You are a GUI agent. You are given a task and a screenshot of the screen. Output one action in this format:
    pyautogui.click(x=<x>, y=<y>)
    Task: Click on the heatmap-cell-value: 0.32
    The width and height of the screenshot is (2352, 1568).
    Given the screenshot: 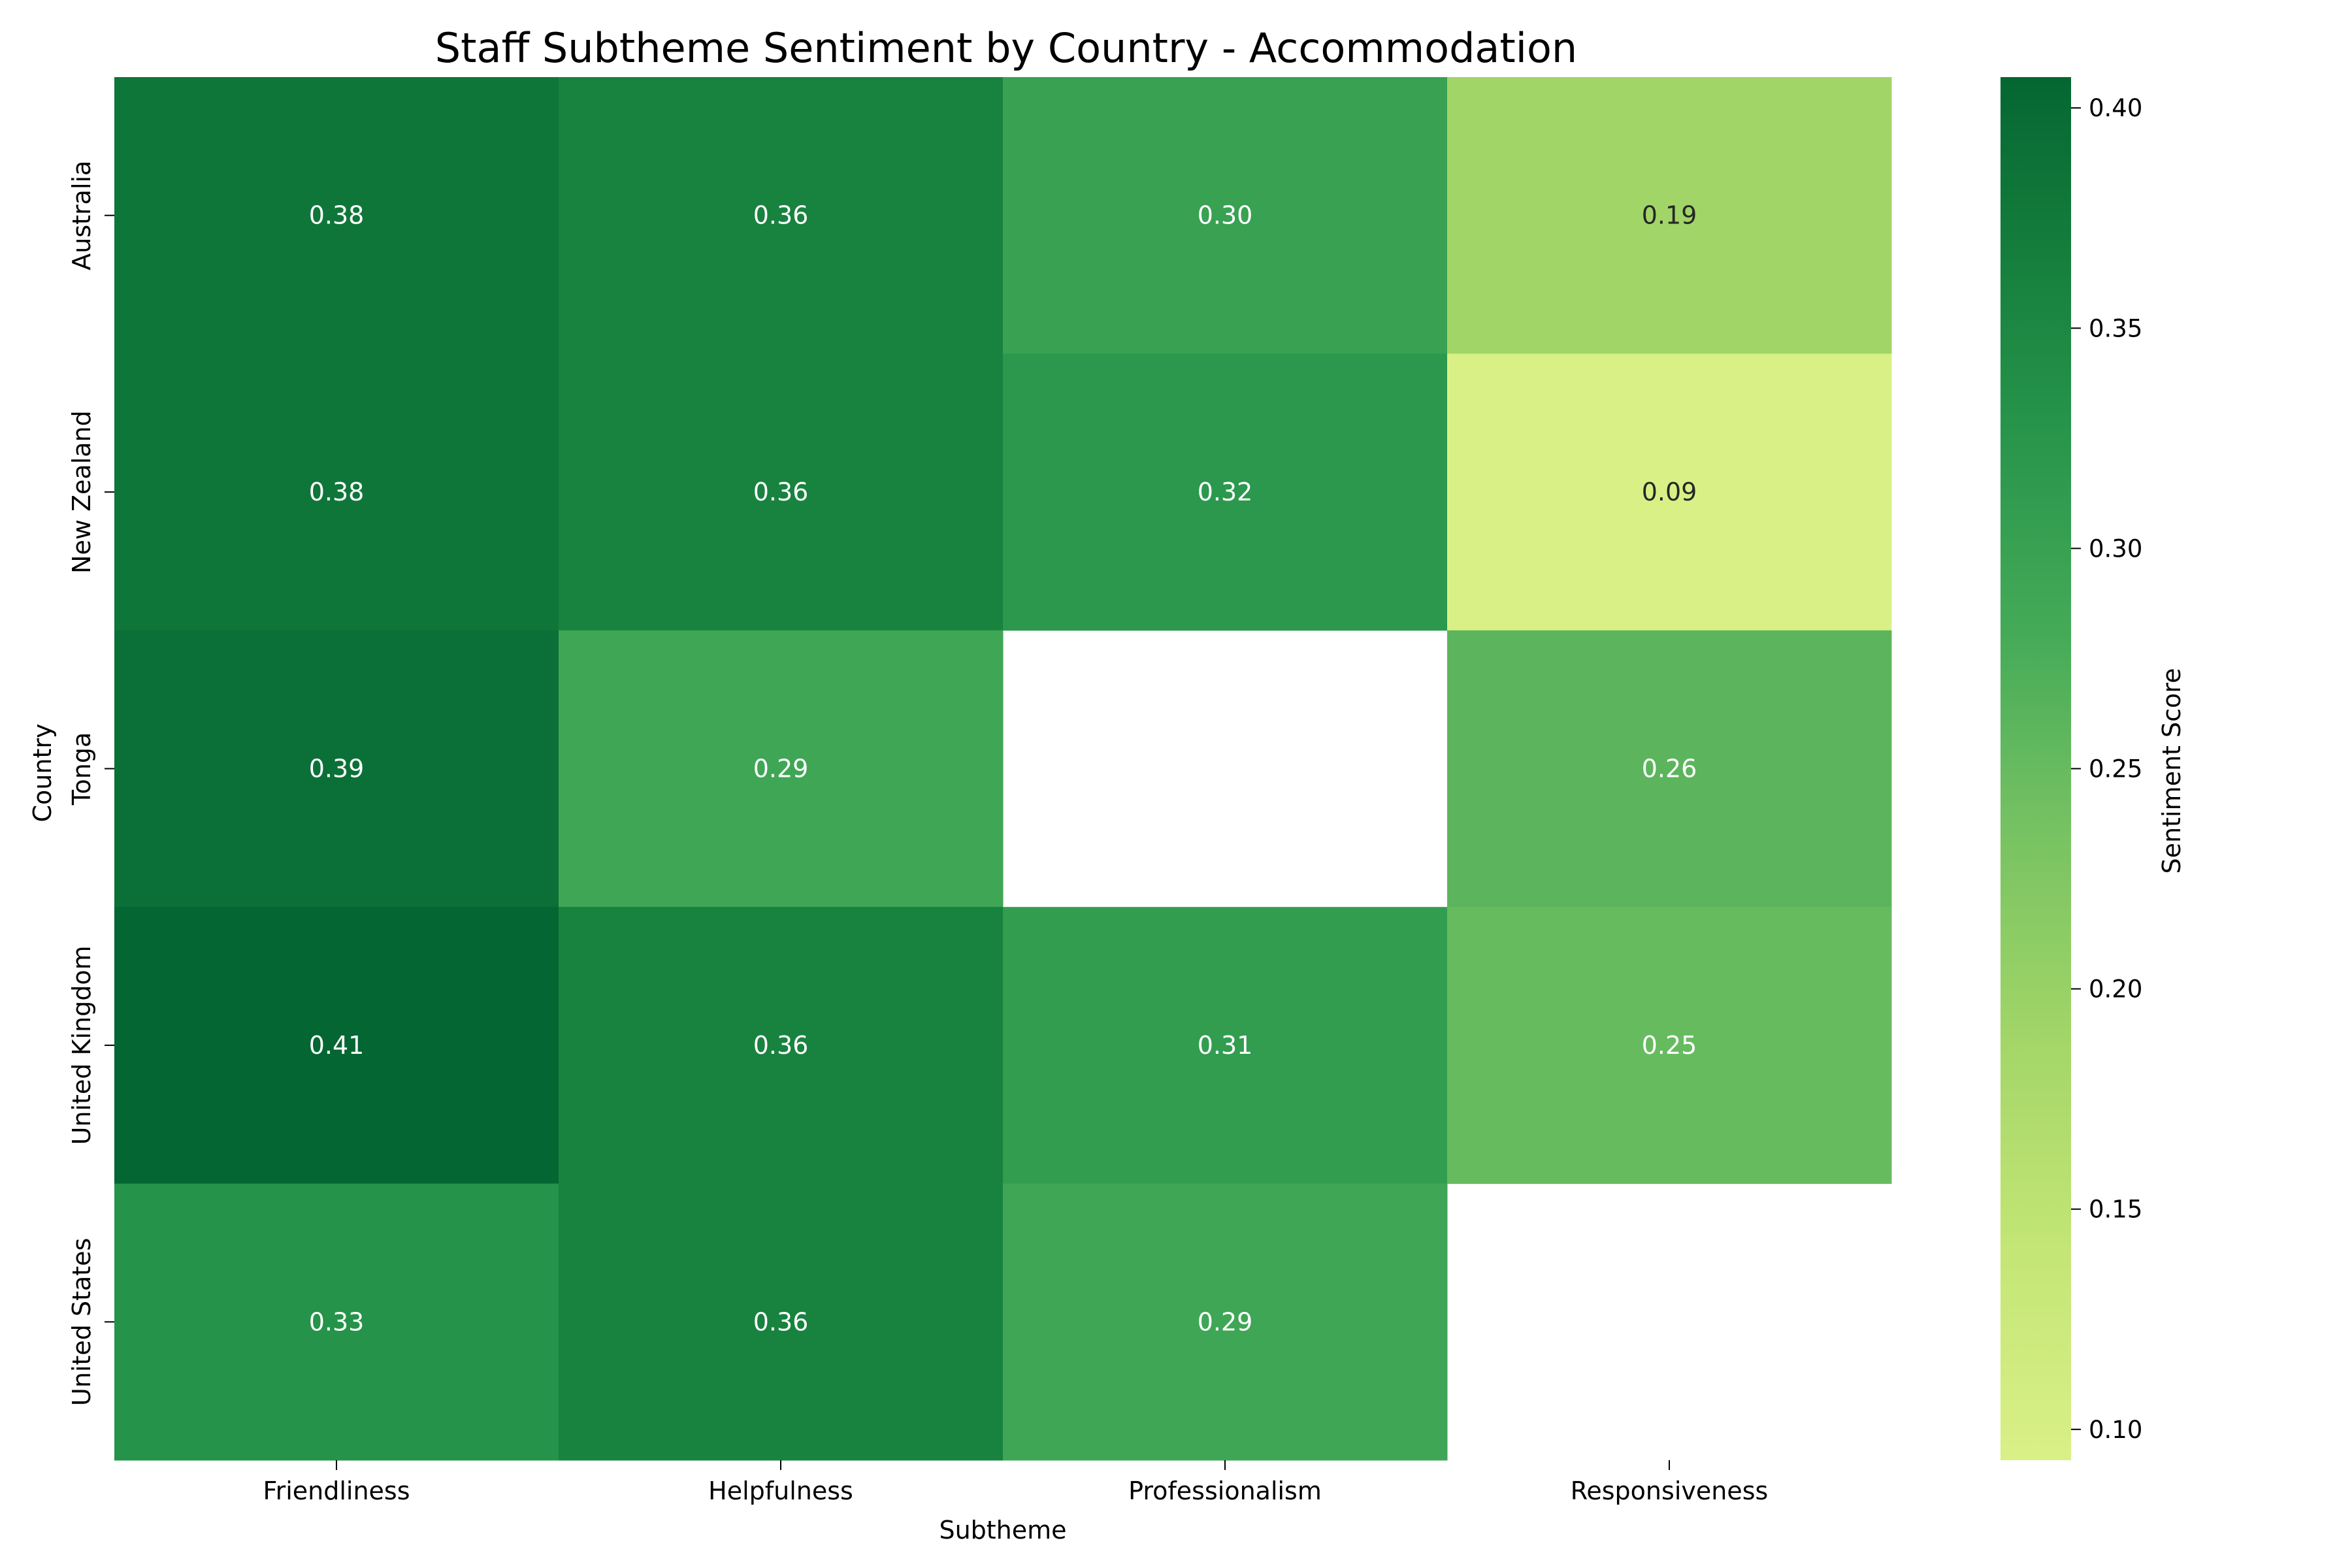 What is the action you would take?
    pyautogui.click(x=1225, y=492)
    